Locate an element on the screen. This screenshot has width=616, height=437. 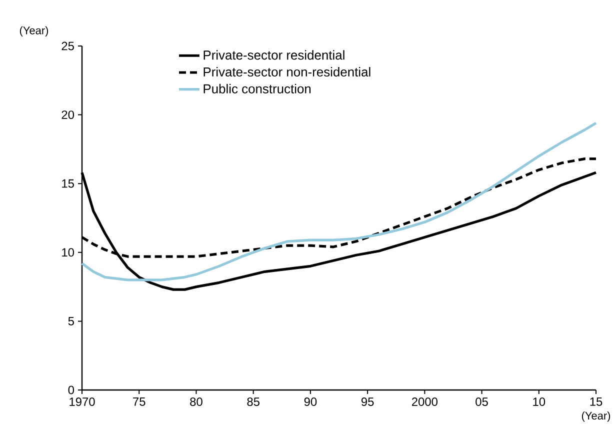
x-tick-label: 10 is located at coordinates (539, 402).